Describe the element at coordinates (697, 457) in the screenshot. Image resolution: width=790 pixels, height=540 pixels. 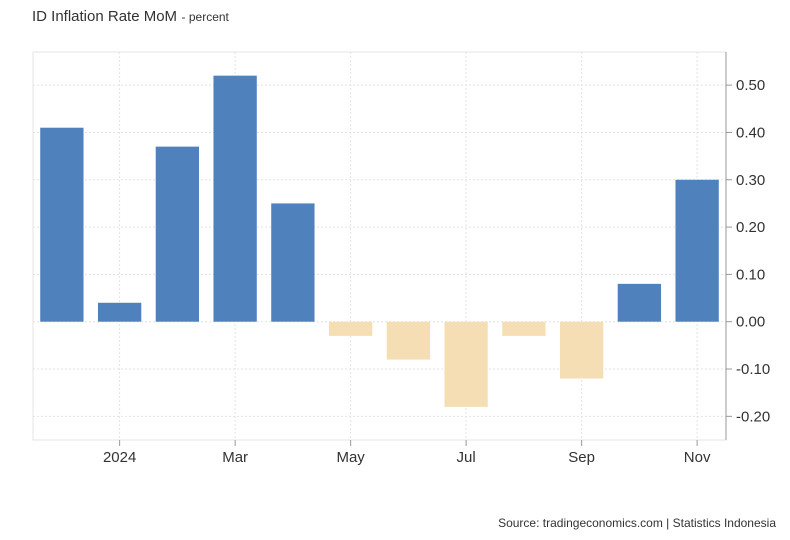
I see `x-tick-label: Nov` at that location.